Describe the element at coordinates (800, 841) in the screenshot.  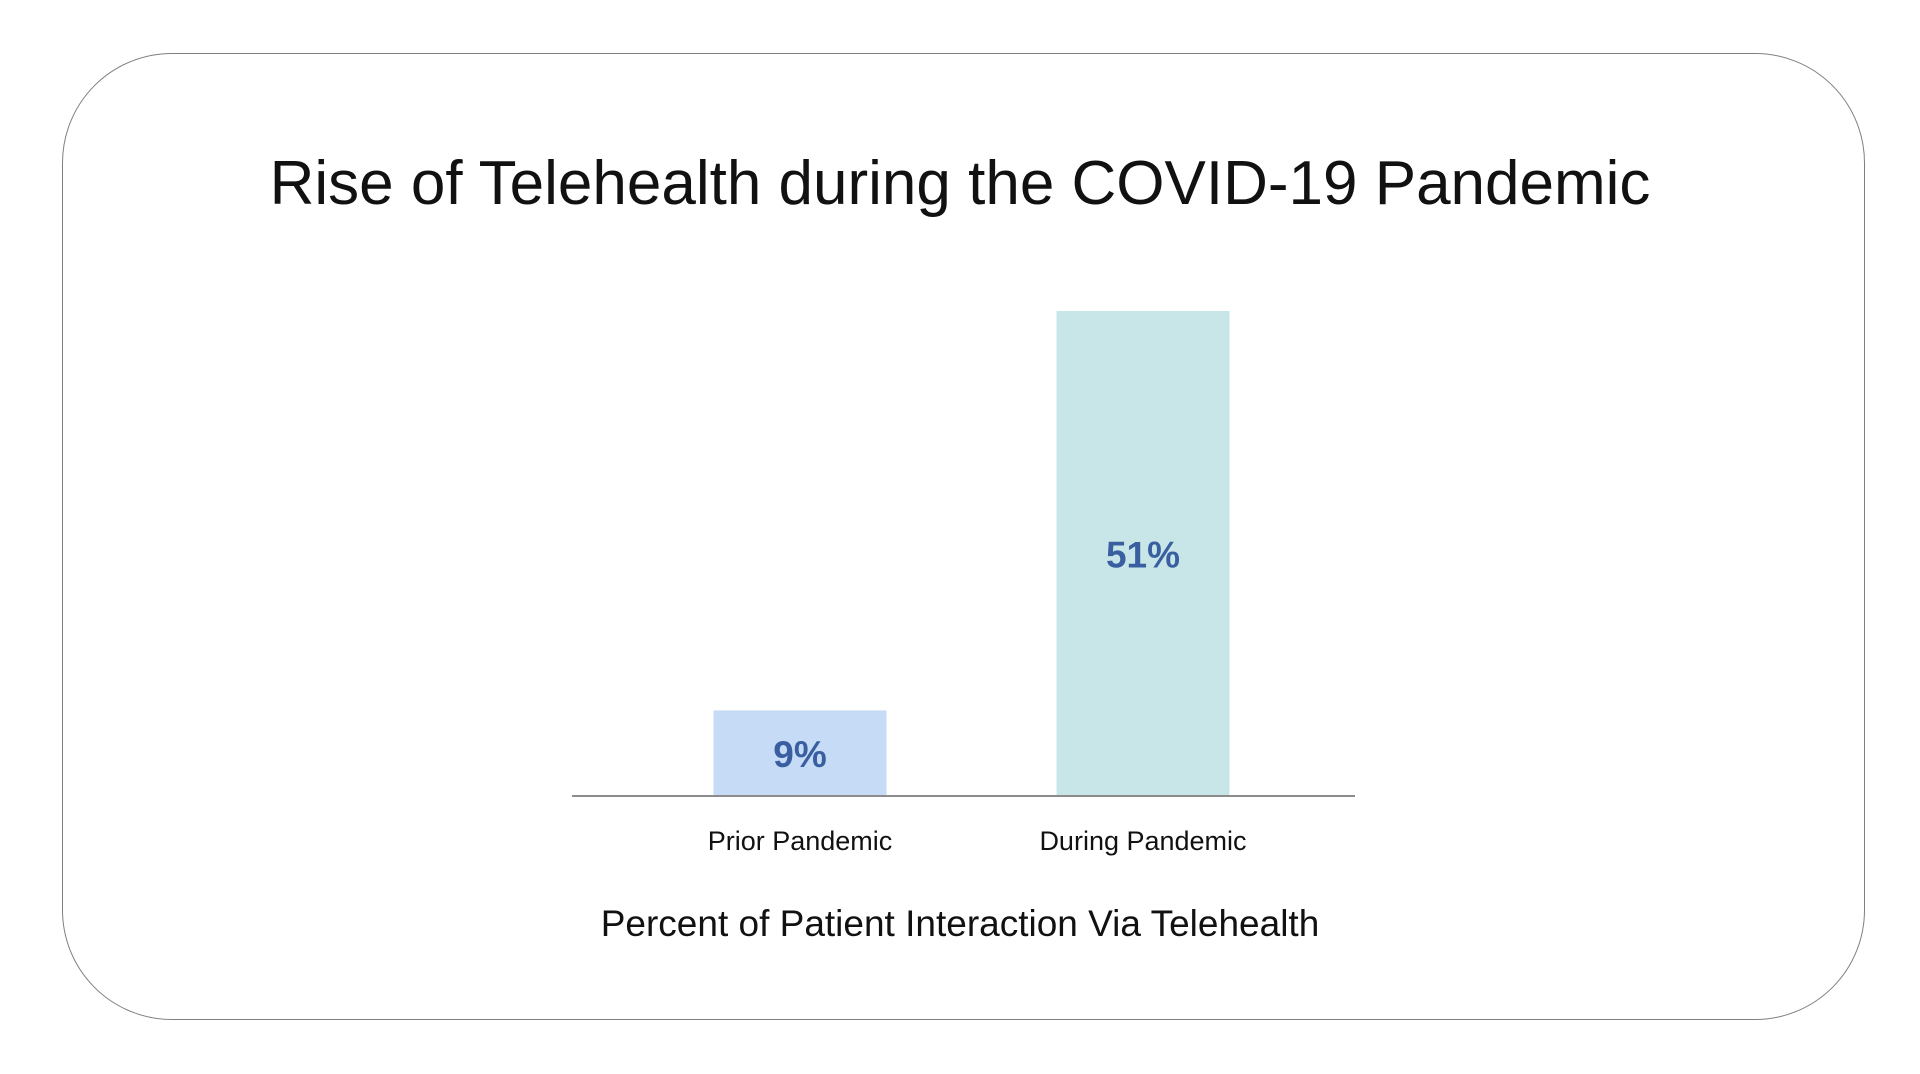
I see `x-tick-label-0: Prior Pandemic` at that location.